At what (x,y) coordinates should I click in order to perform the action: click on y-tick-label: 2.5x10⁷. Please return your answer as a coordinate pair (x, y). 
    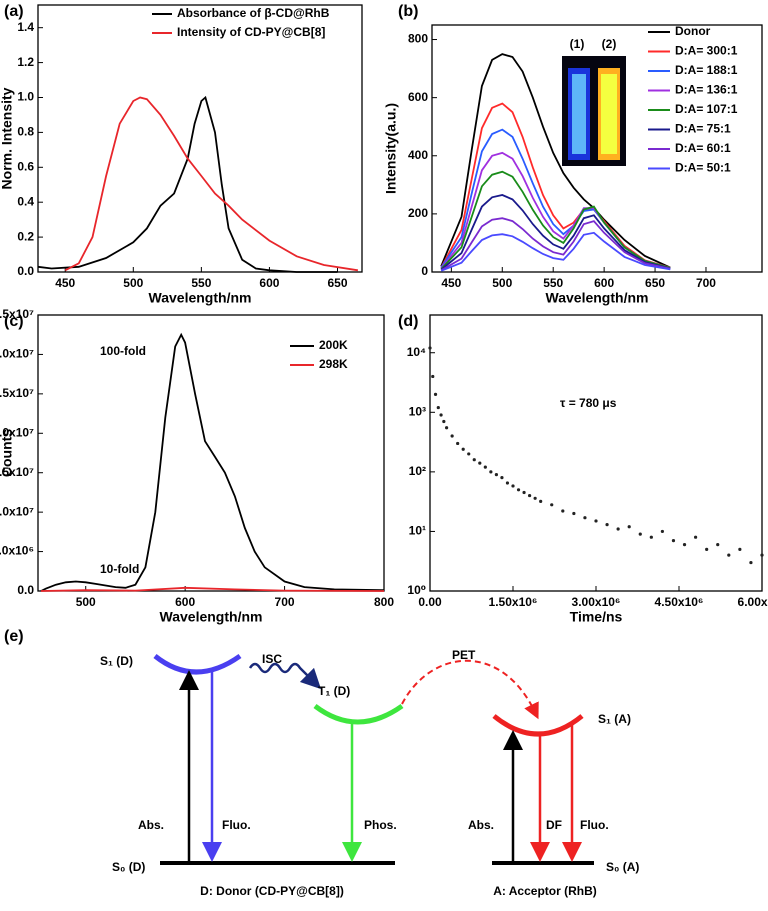
    Looking at the image, I should click on (17, 393).